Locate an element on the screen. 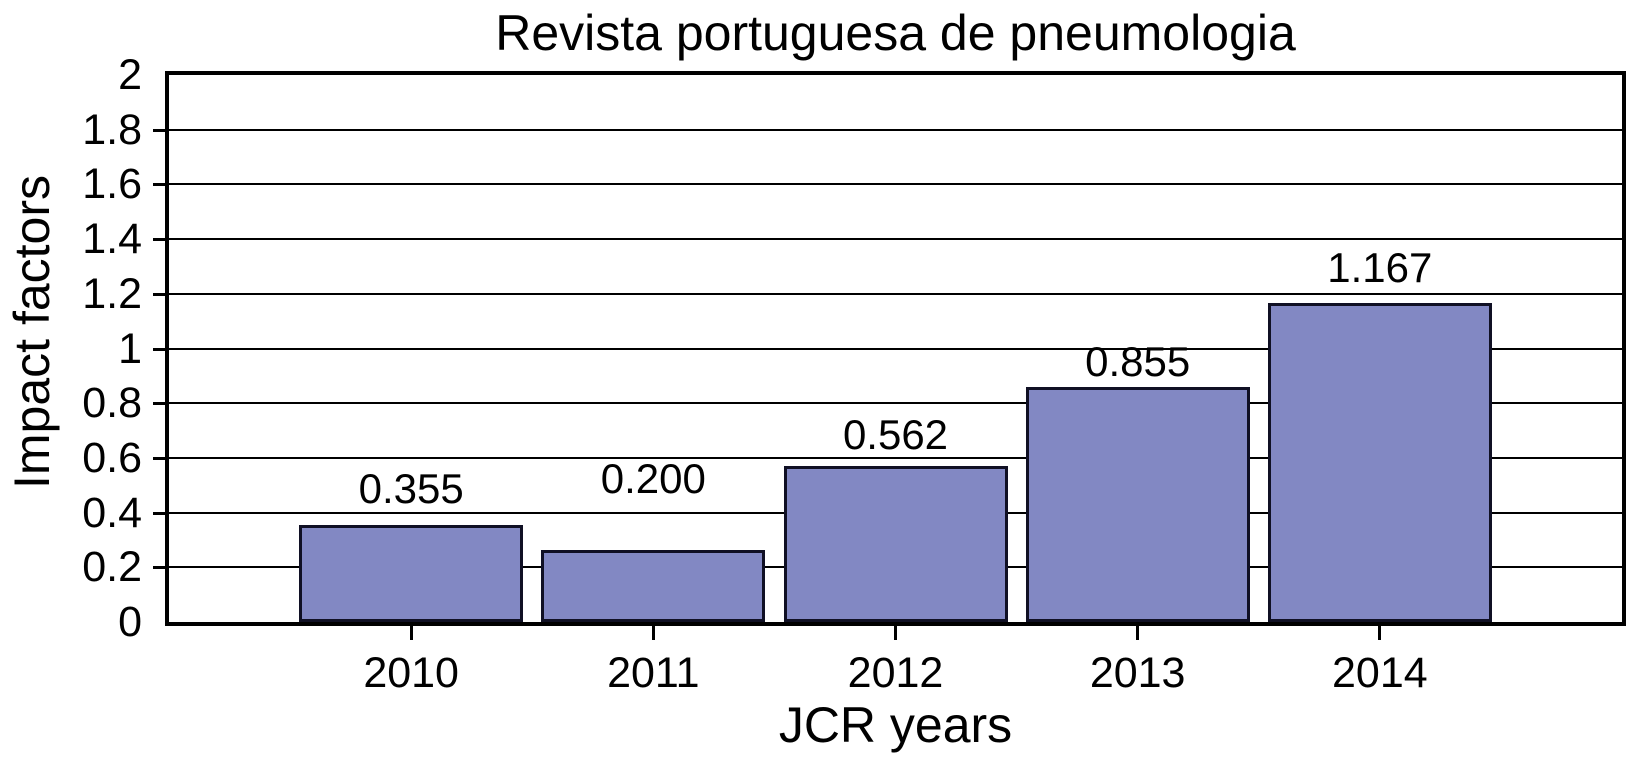 This screenshot has width=1629, height=779. x-tick-label: 2010 is located at coordinates (411, 673).